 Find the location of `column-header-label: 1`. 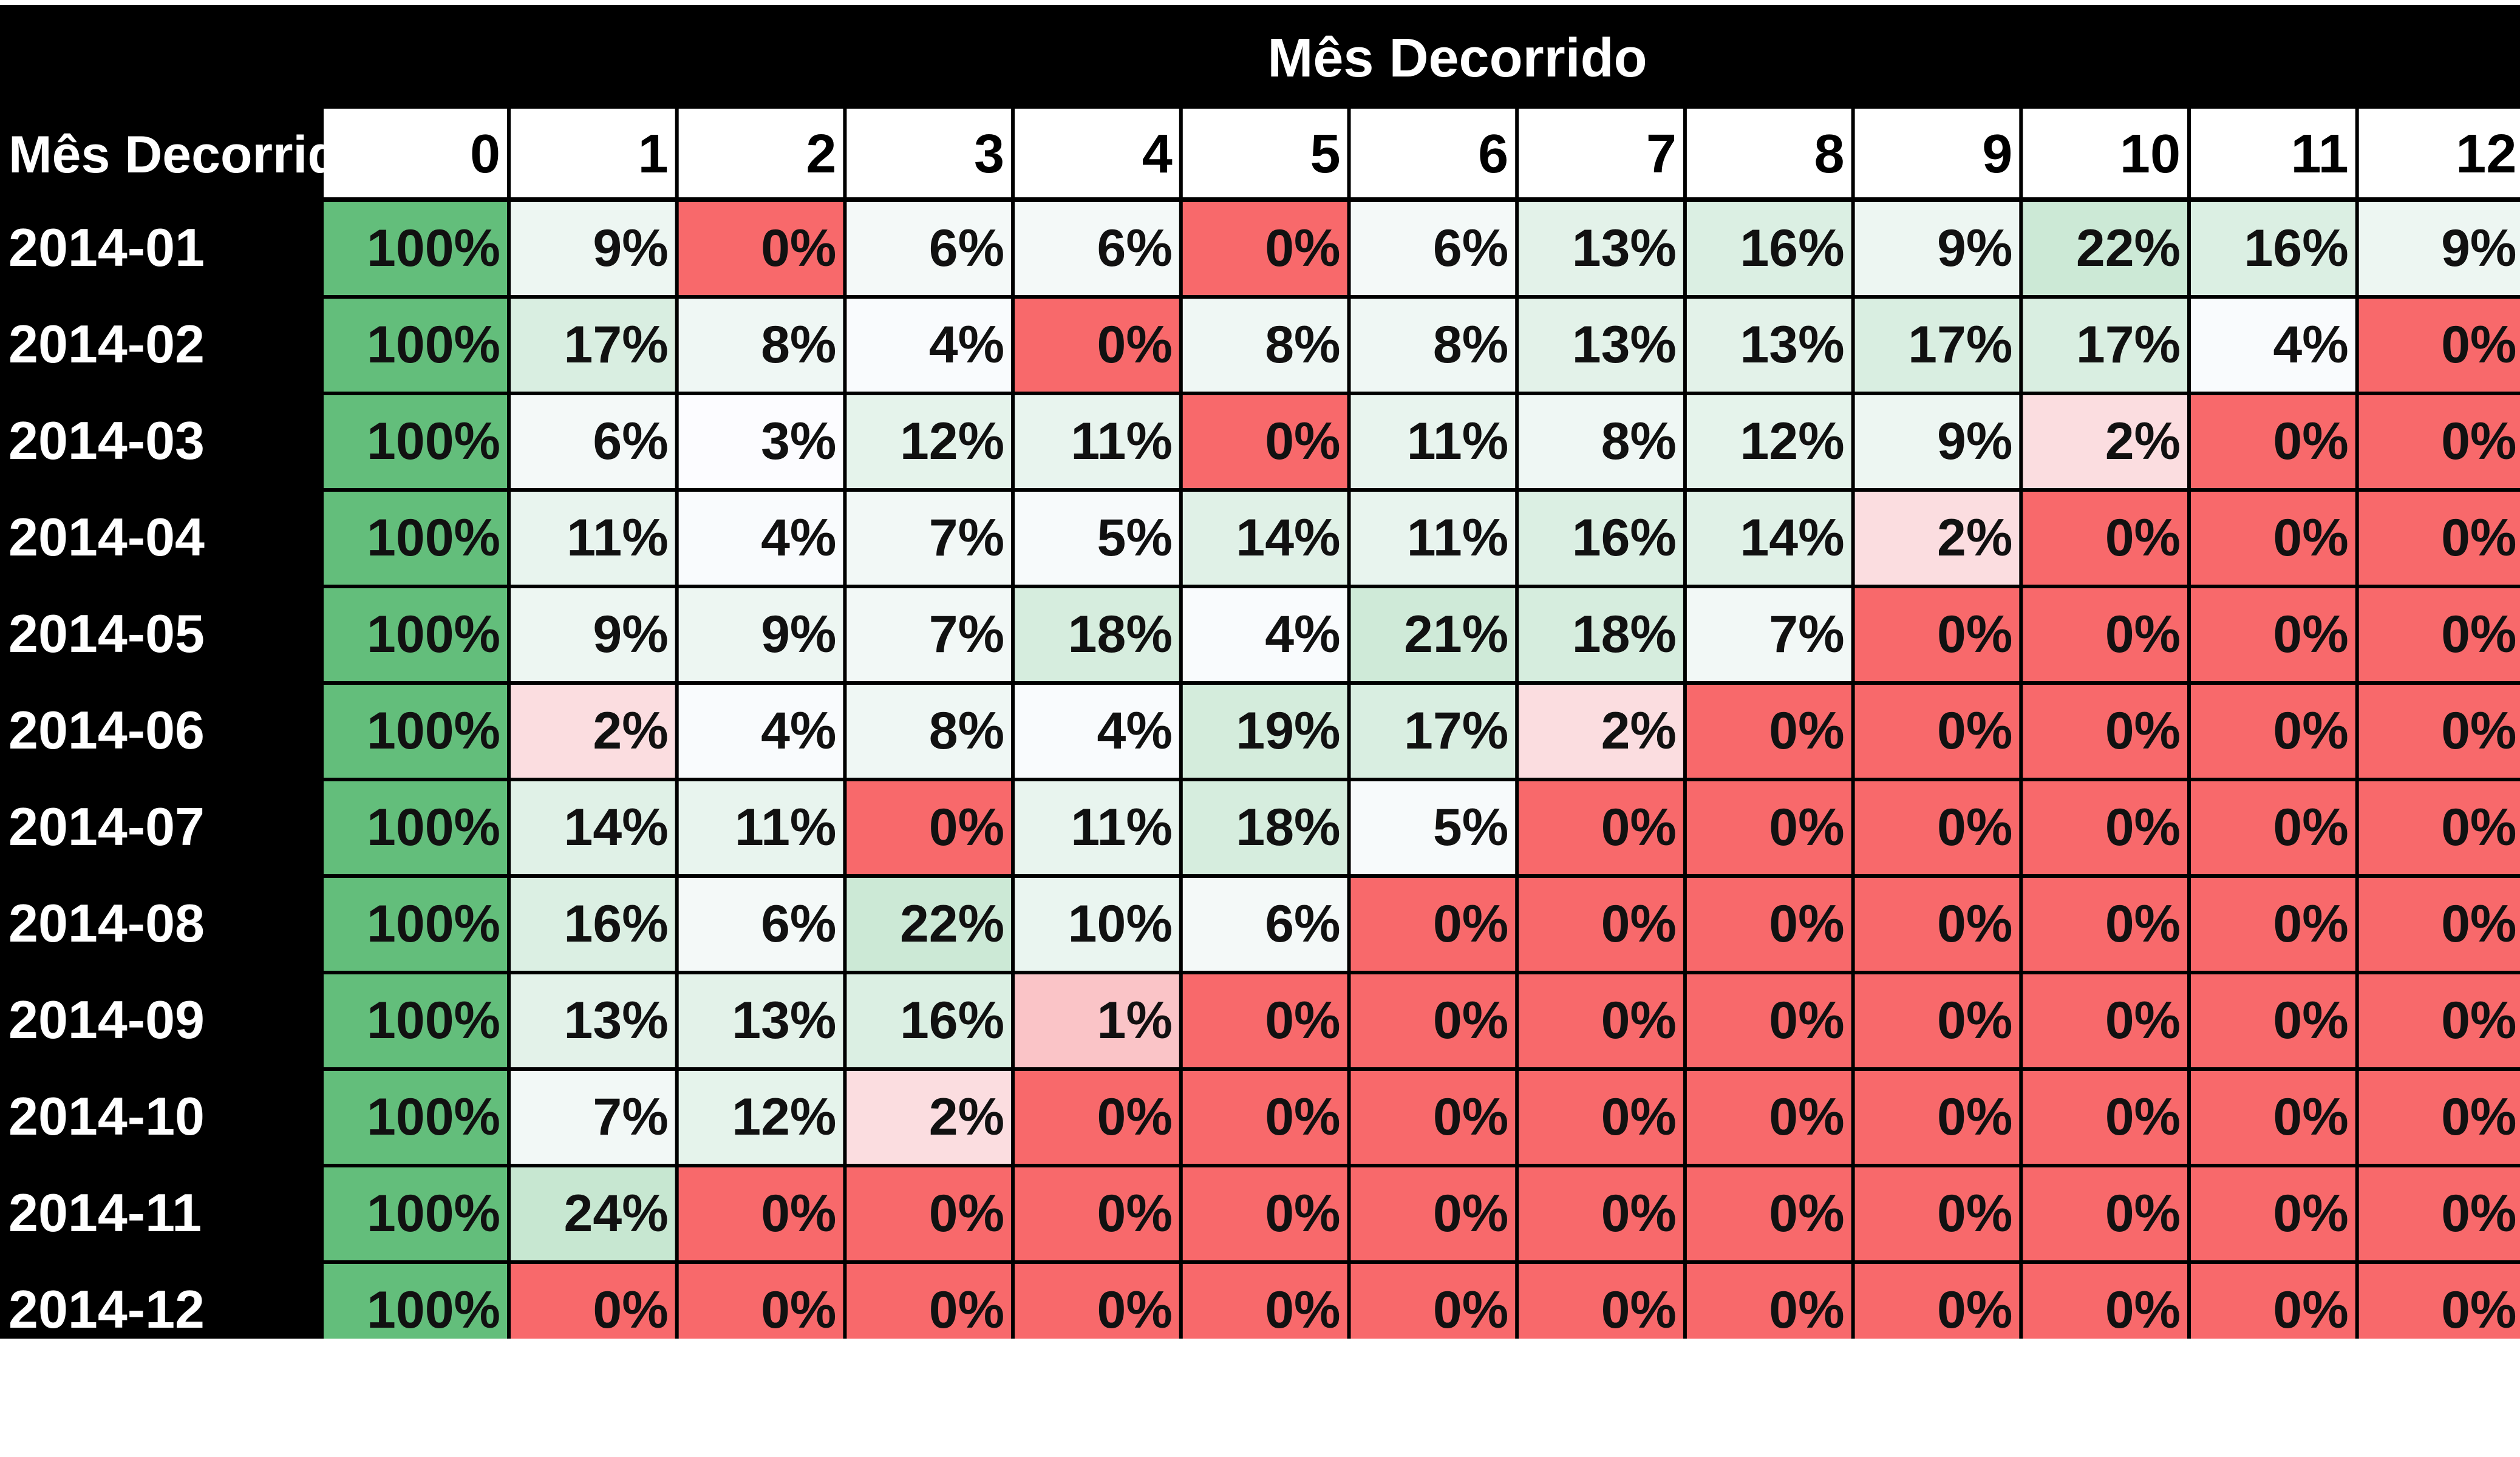

column-header-label: 1 is located at coordinates (653, 154).